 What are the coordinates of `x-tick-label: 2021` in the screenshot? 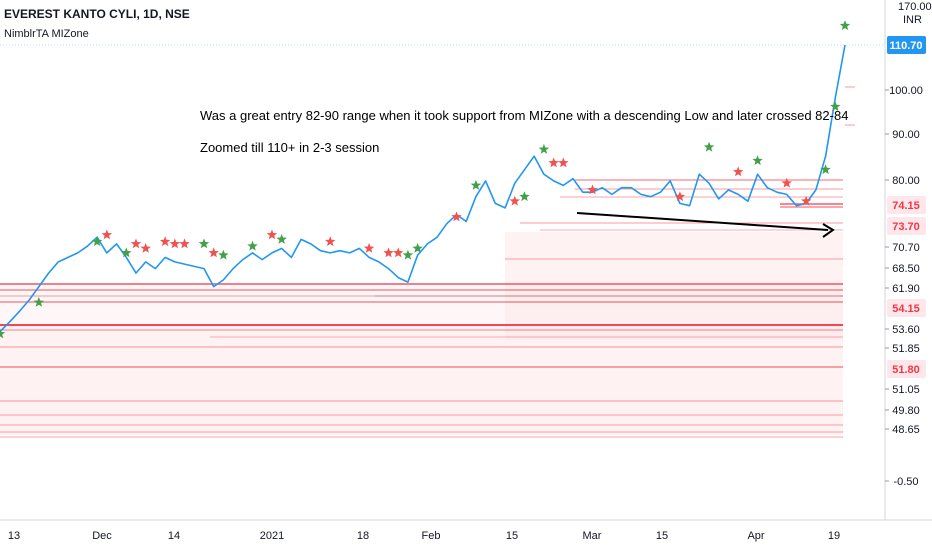 It's located at (272, 536).